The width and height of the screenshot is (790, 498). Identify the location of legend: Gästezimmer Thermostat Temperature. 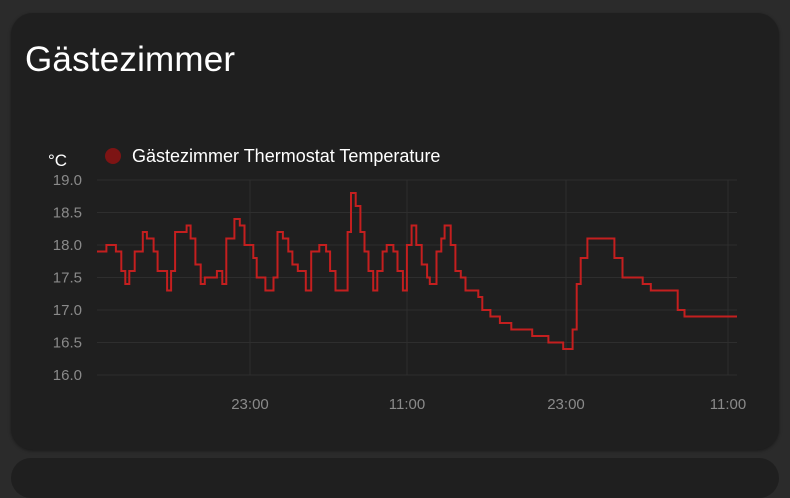
(272, 156).